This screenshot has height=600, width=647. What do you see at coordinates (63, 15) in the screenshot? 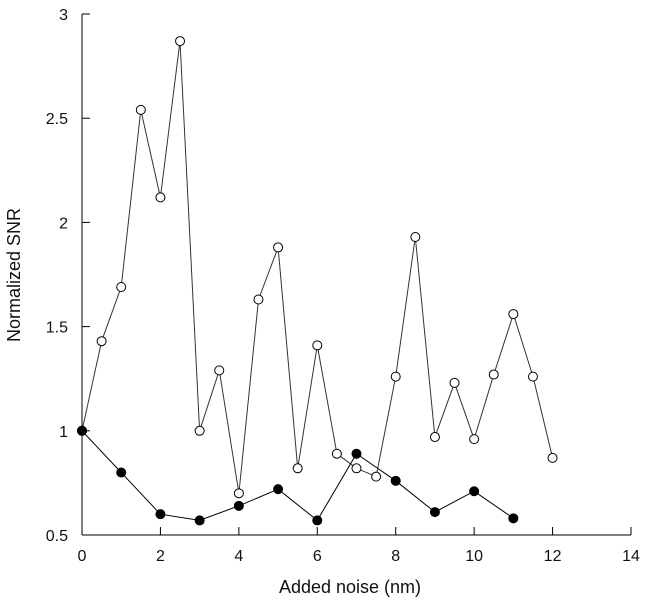
I see `y-tick-label: 3` at bounding box center [63, 15].